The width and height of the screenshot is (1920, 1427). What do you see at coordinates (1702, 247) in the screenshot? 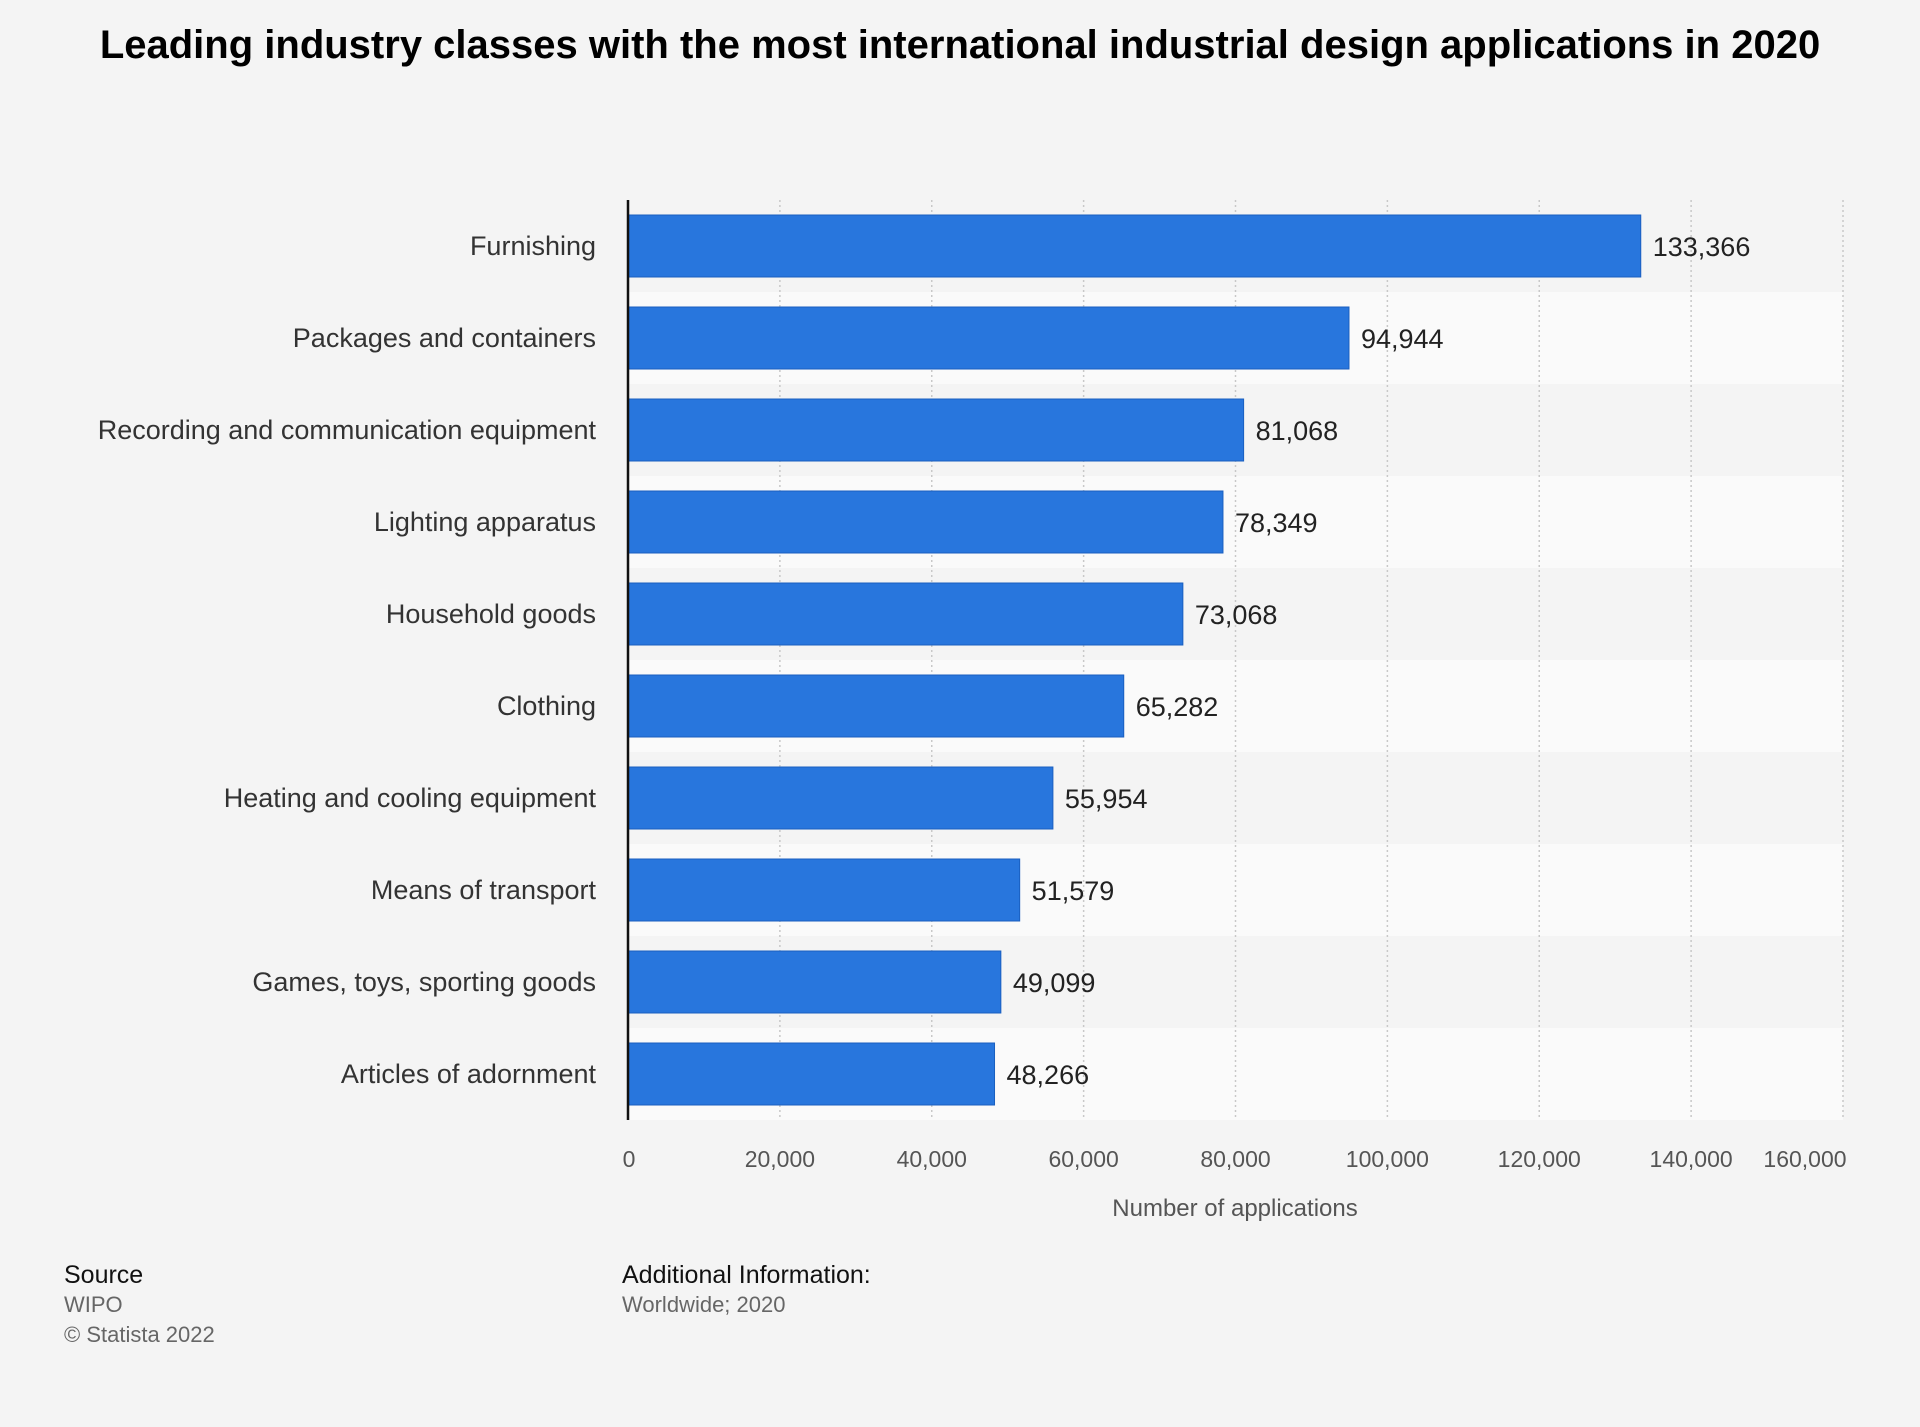
I see `value-label: 133,366` at bounding box center [1702, 247].